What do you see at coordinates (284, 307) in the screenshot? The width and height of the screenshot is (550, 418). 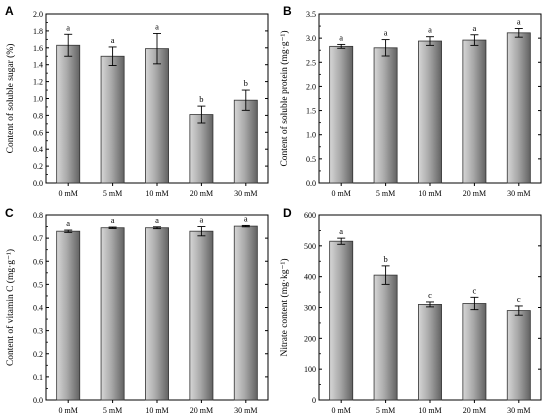 I see `y-axis-label: Nitrate content (mg·kg⁻¹)` at bounding box center [284, 307].